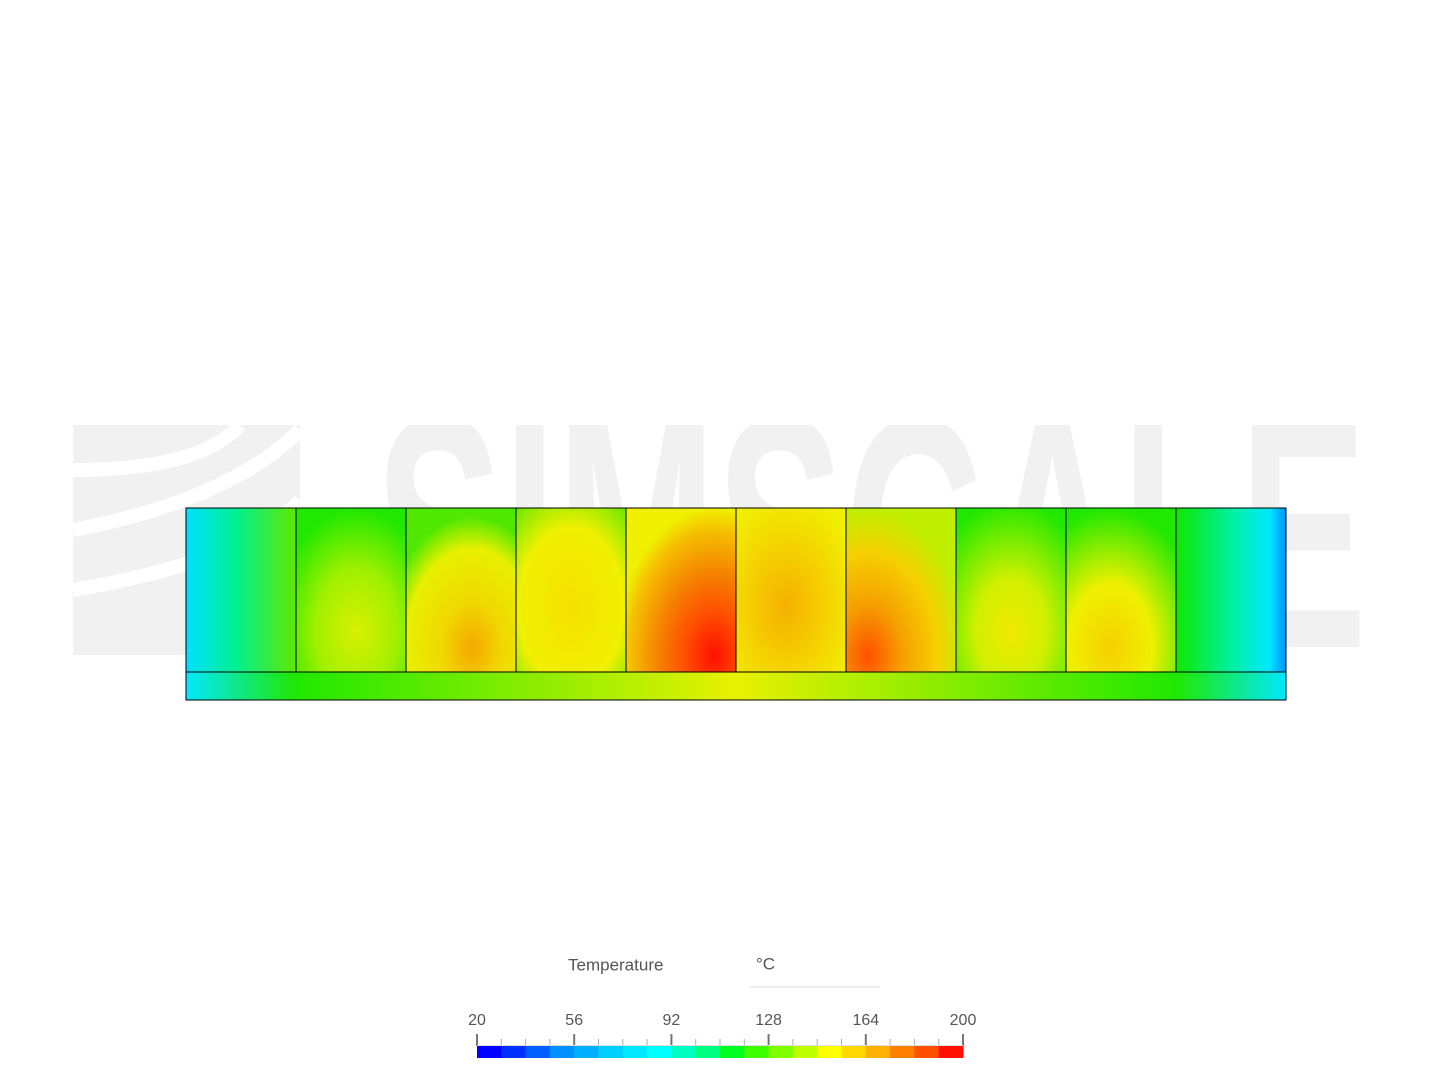  Describe the element at coordinates (765, 963) in the screenshot. I see `legend-unit: °C` at that location.